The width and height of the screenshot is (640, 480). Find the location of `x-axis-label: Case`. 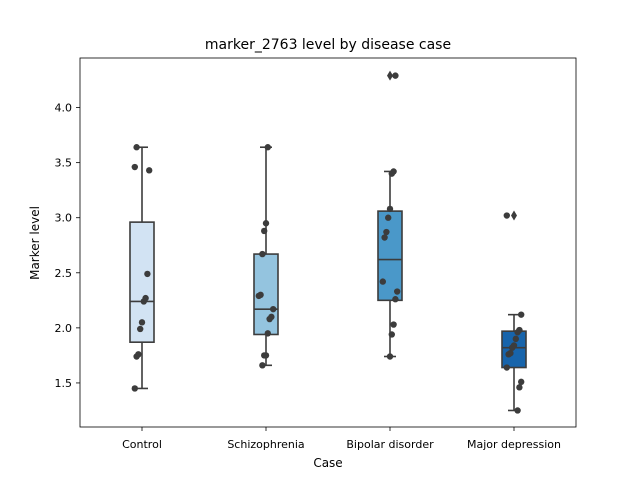

x-axis-label: Case is located at coordinates (327, 463).